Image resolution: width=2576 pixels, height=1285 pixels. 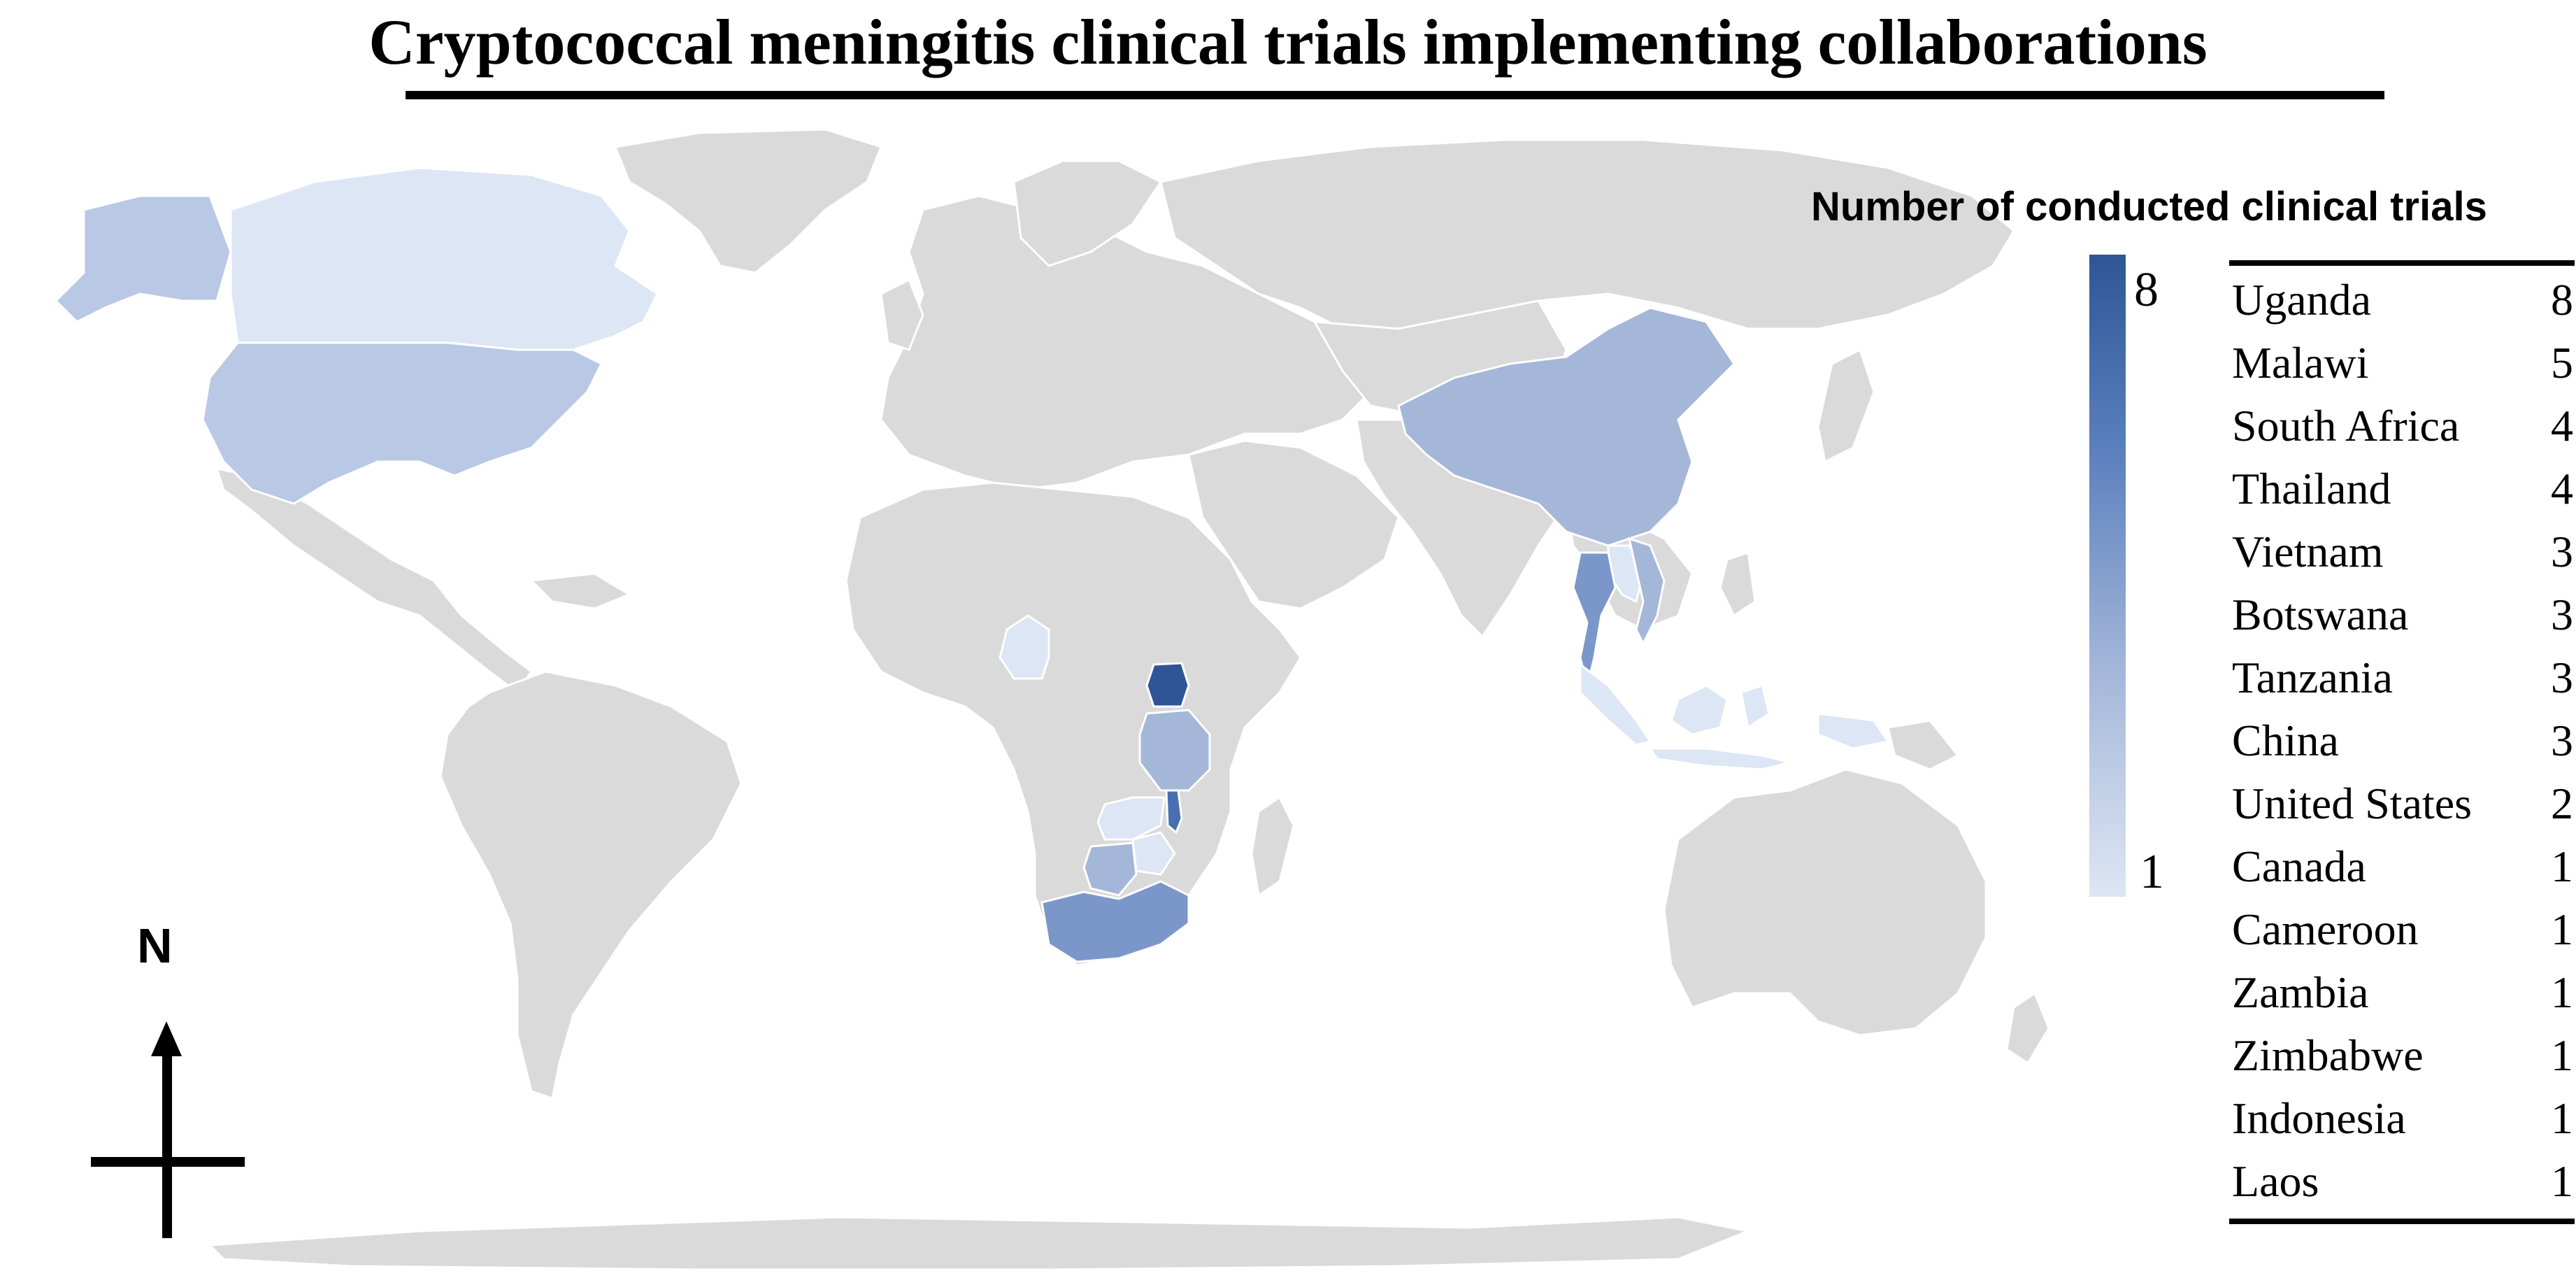 I want to click on table-country-name: South Africa, so click(x=2346, y=425).